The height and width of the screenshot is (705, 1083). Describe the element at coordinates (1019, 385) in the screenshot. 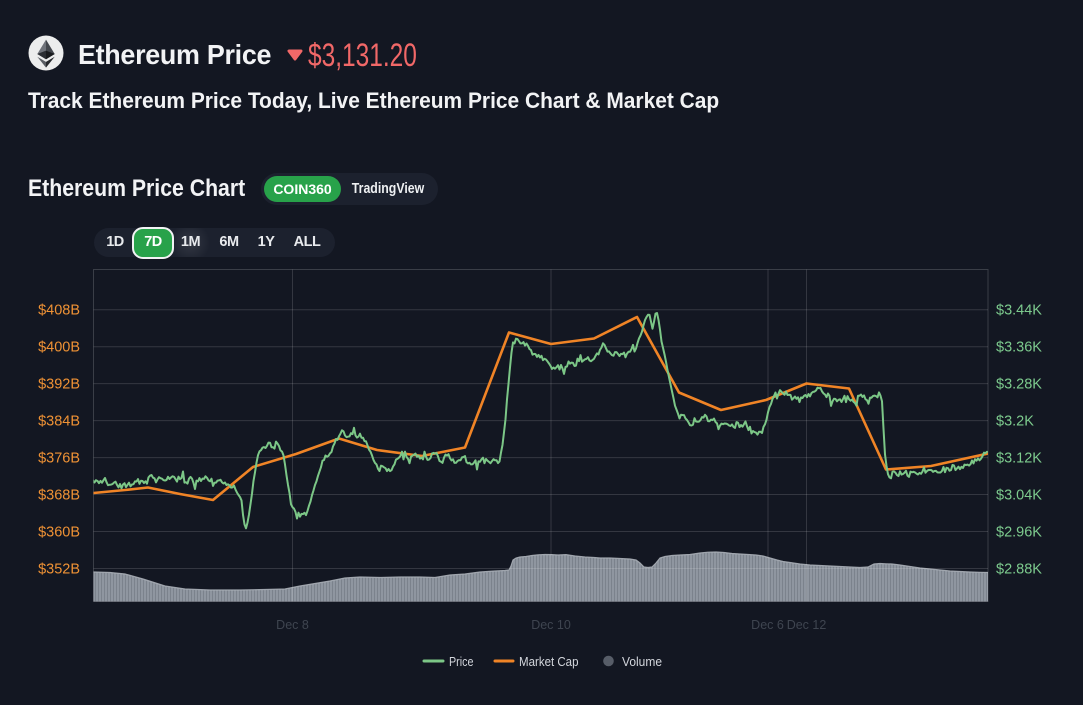

I see `svg-text: $3.28K` at that location.